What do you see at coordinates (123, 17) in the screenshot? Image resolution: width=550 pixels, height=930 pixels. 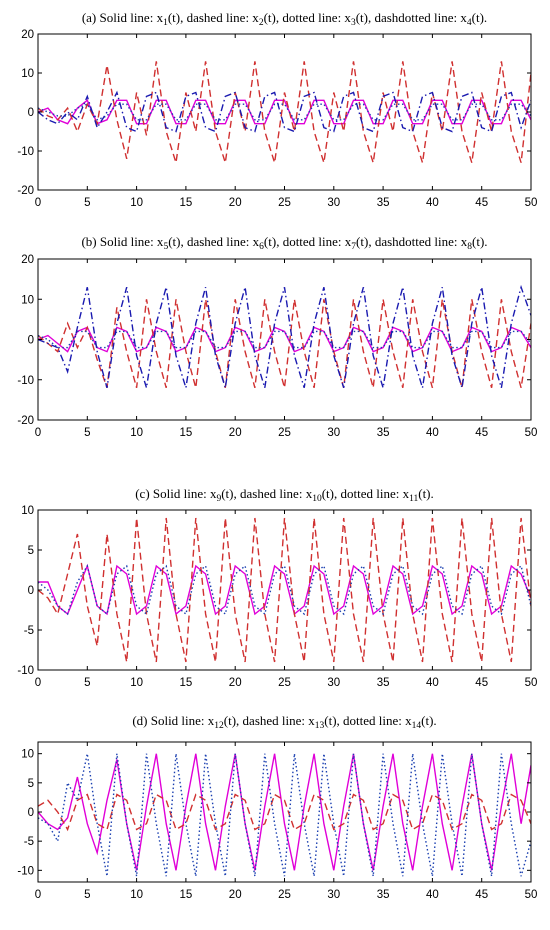 I see `title-text: (a) Solid line: x` at bounding box center [123, 17].